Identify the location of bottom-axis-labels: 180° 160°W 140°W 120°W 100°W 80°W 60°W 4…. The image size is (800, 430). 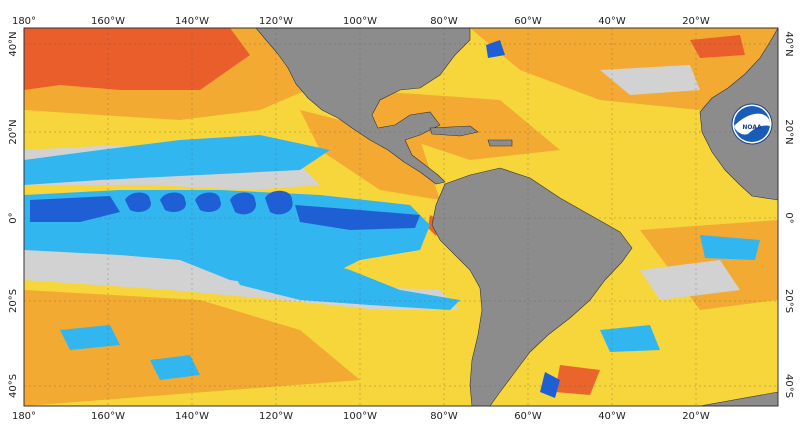
(361, 416).